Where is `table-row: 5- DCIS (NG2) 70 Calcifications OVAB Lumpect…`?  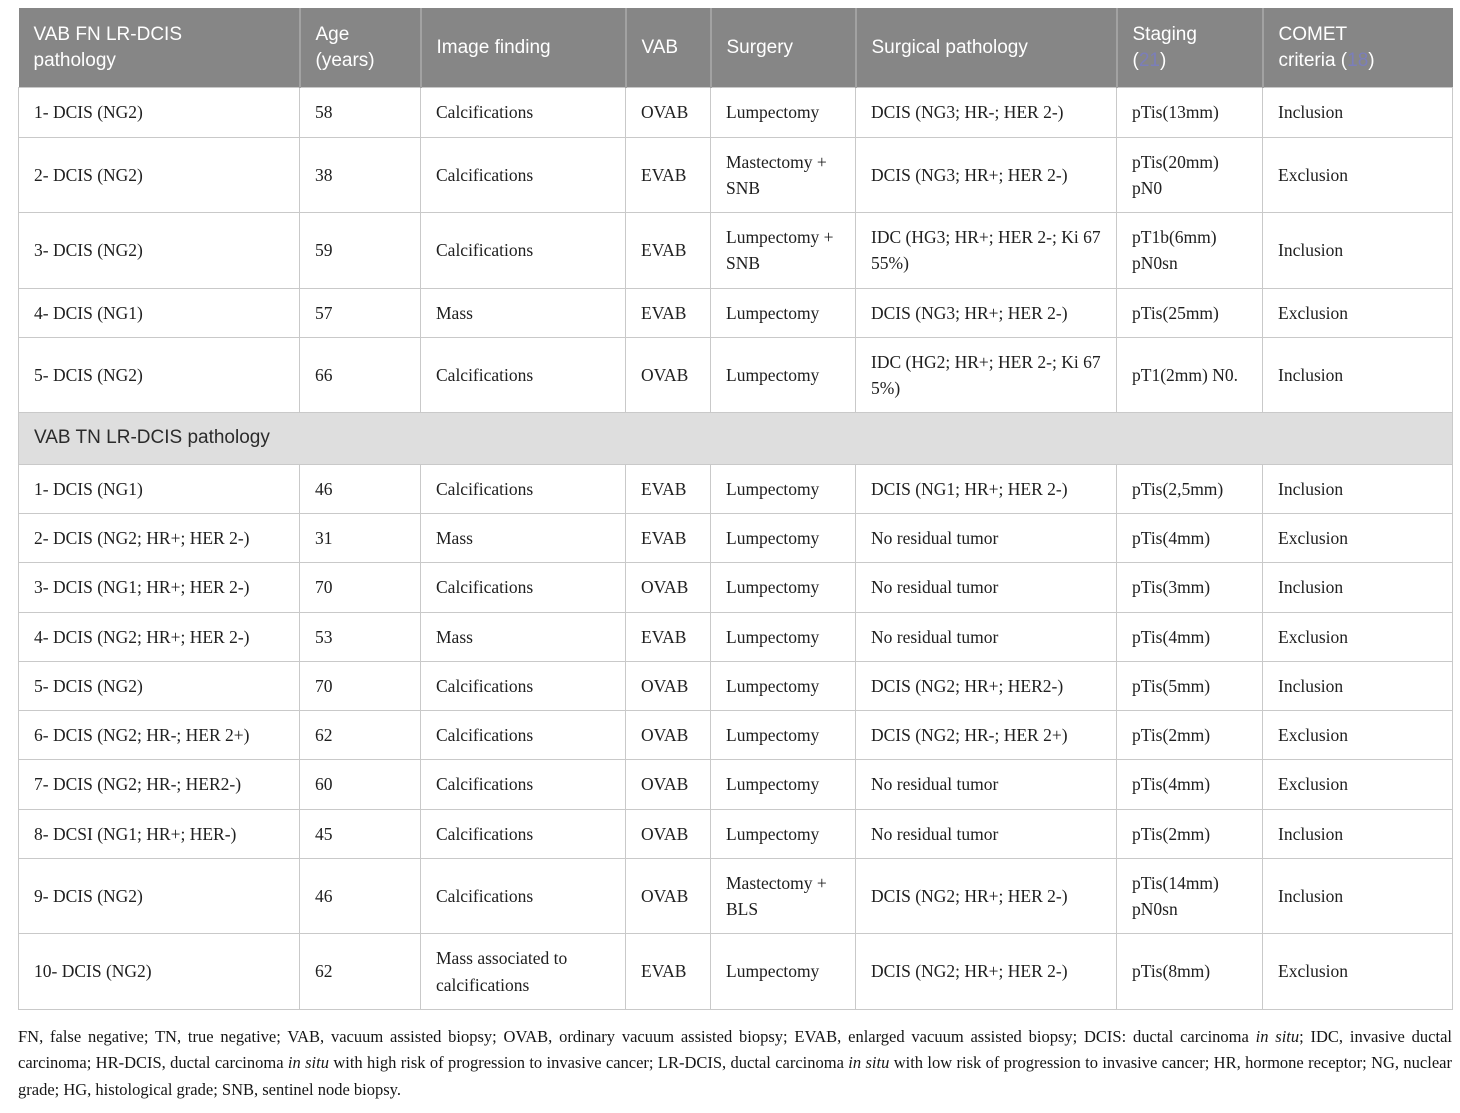 table-row: 5- DCIS (NG2) 70 Calcifications OVAB Lumpect… is located at coordinates (735, 686).